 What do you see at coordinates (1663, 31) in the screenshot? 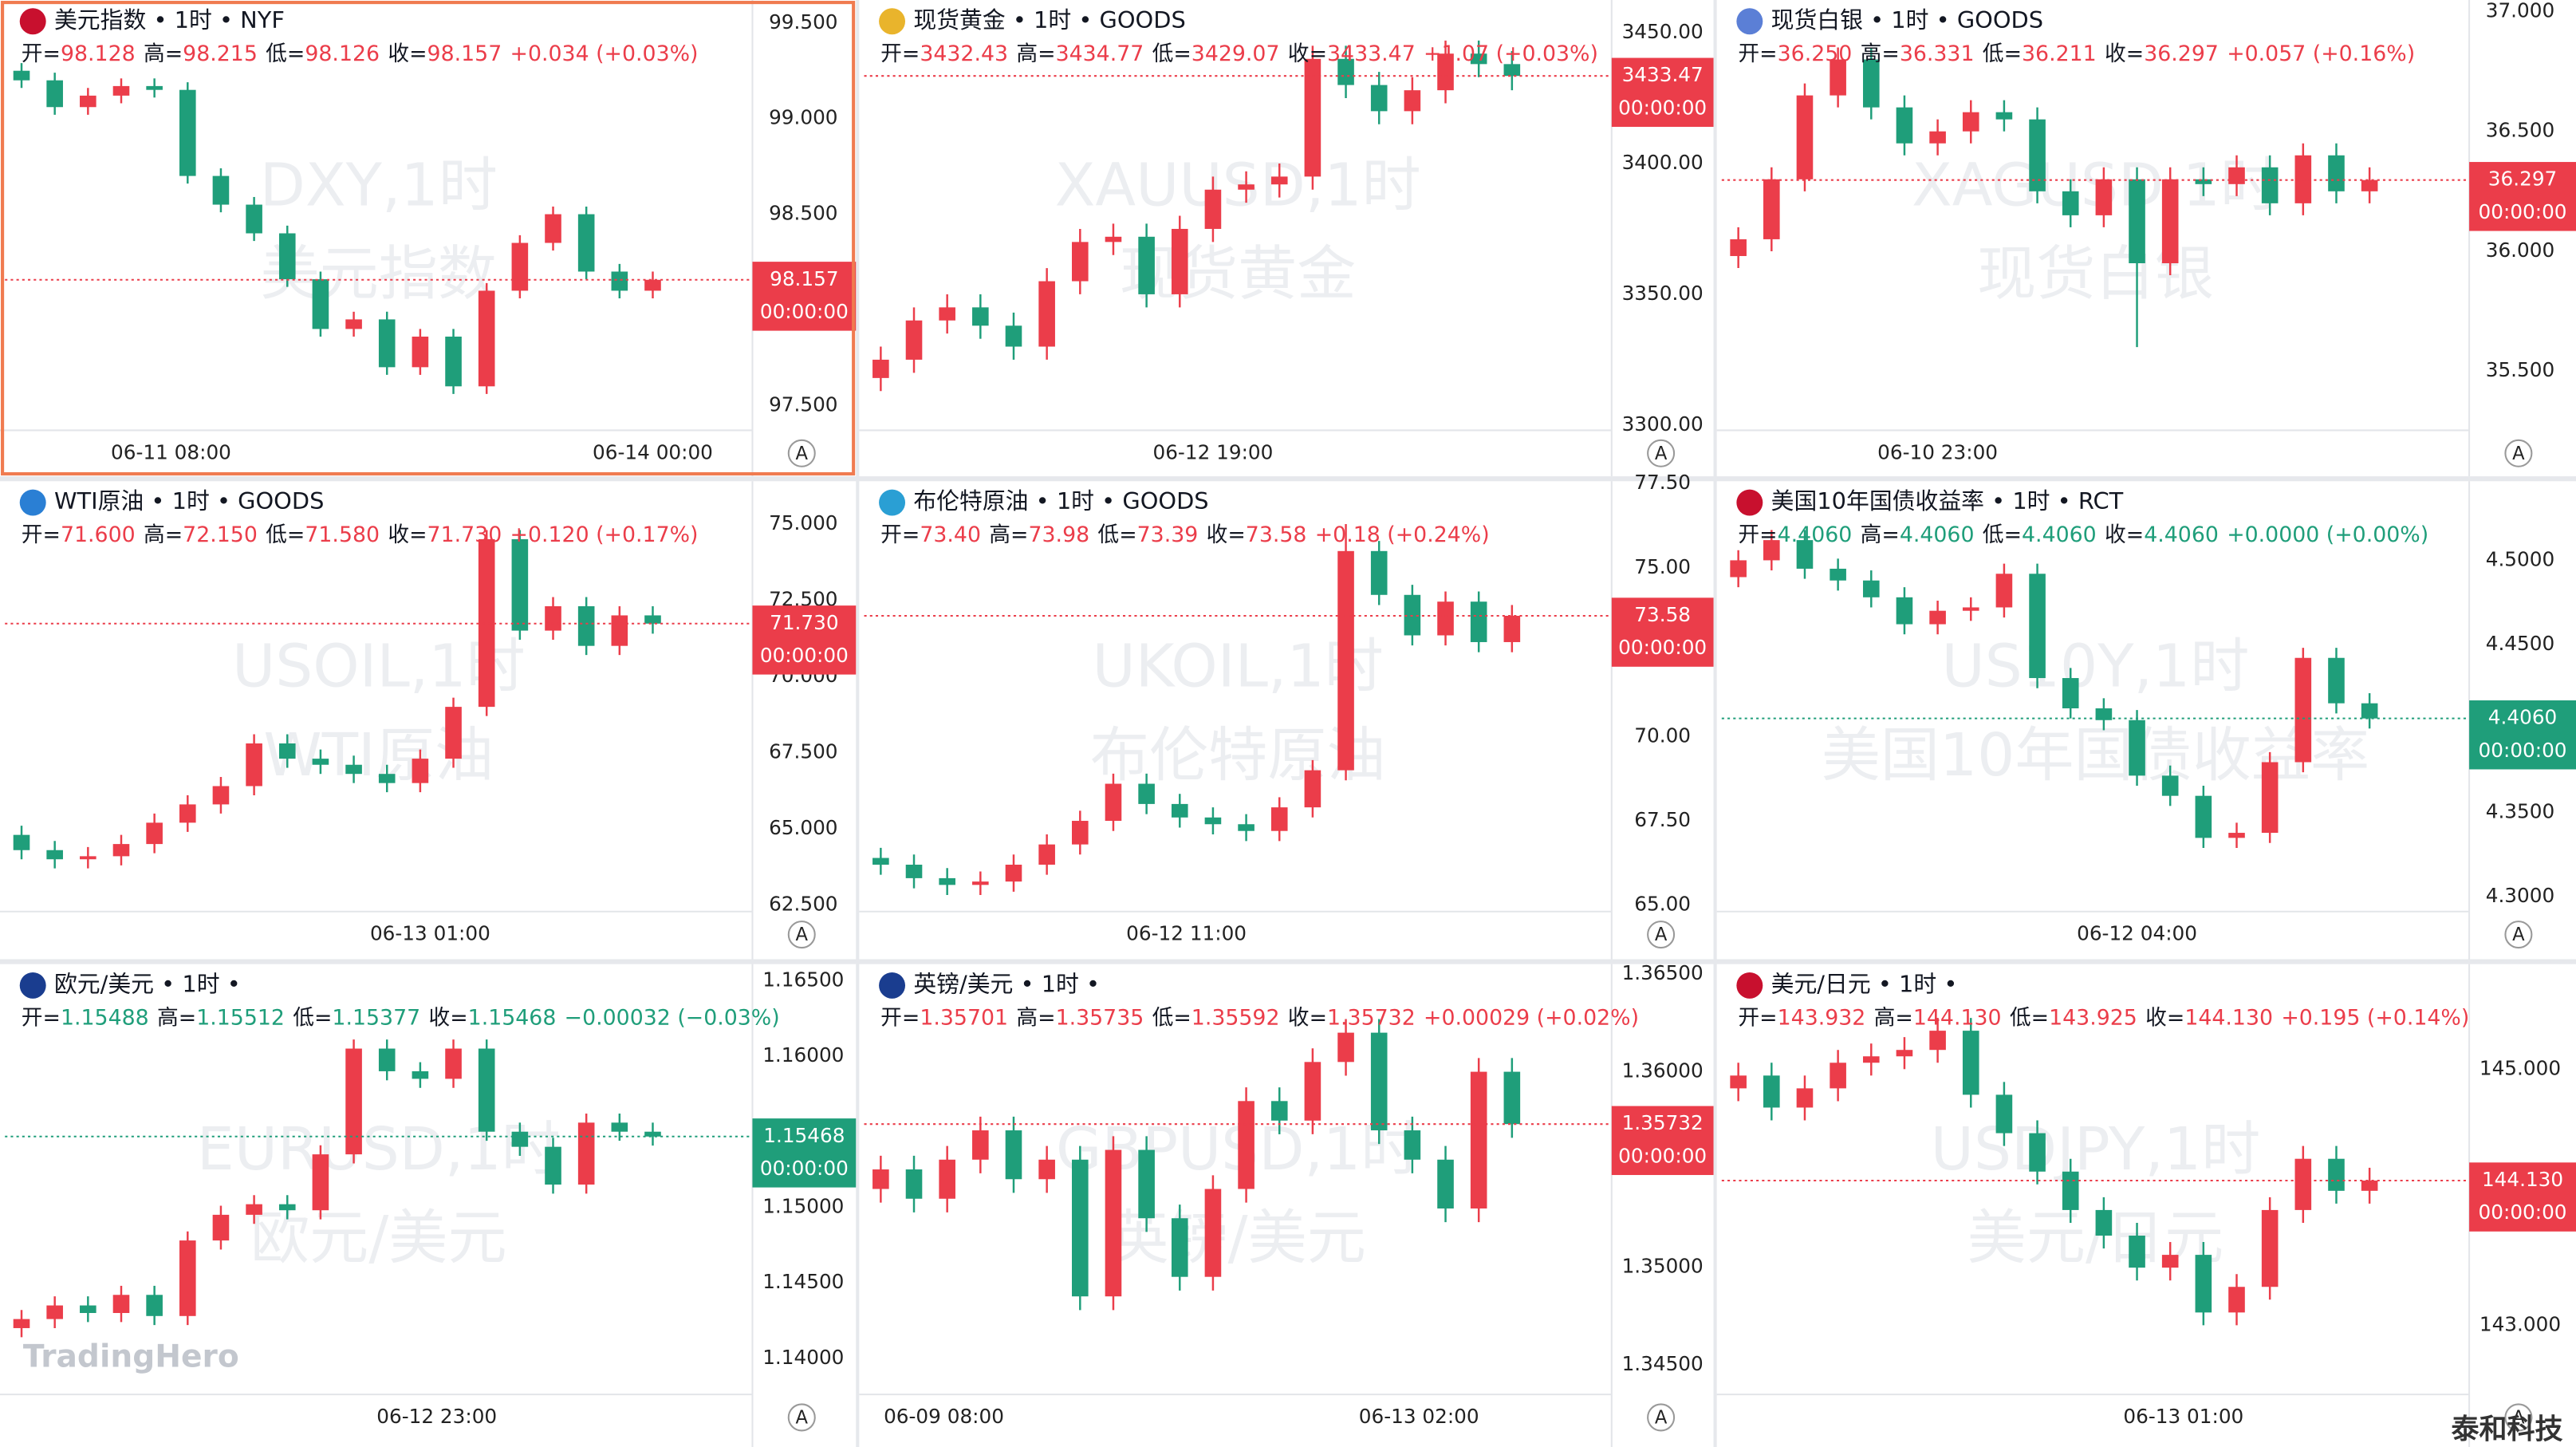
I see `y-tick-label: 3450.00` at bounding box center [1663, 31].